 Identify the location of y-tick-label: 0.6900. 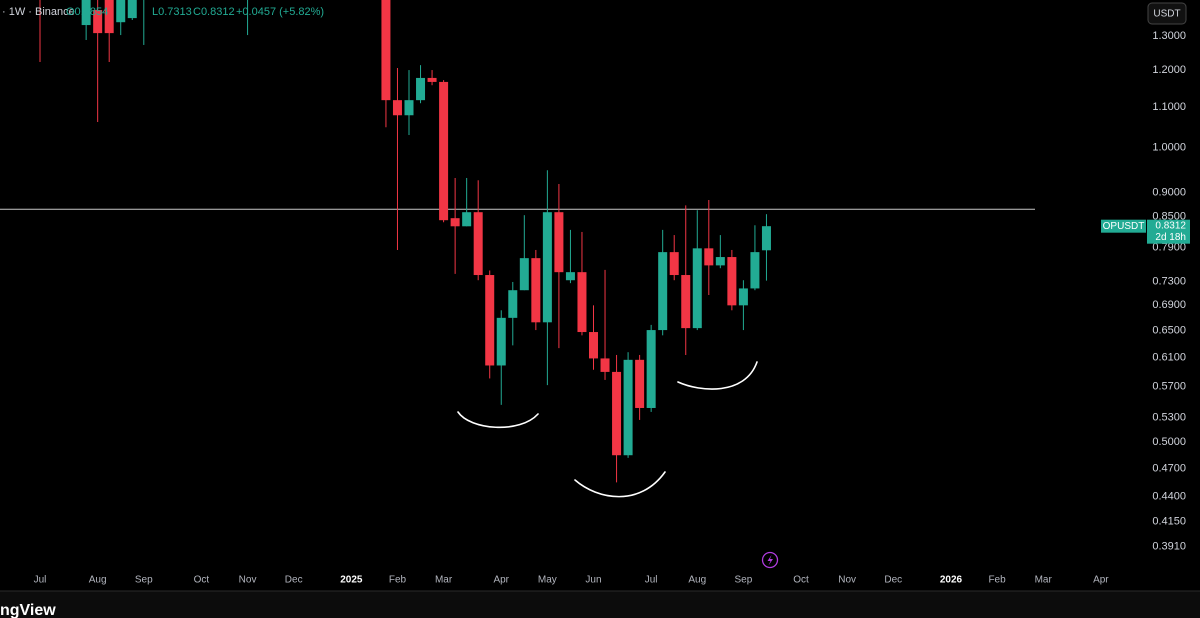
(1169, 305).